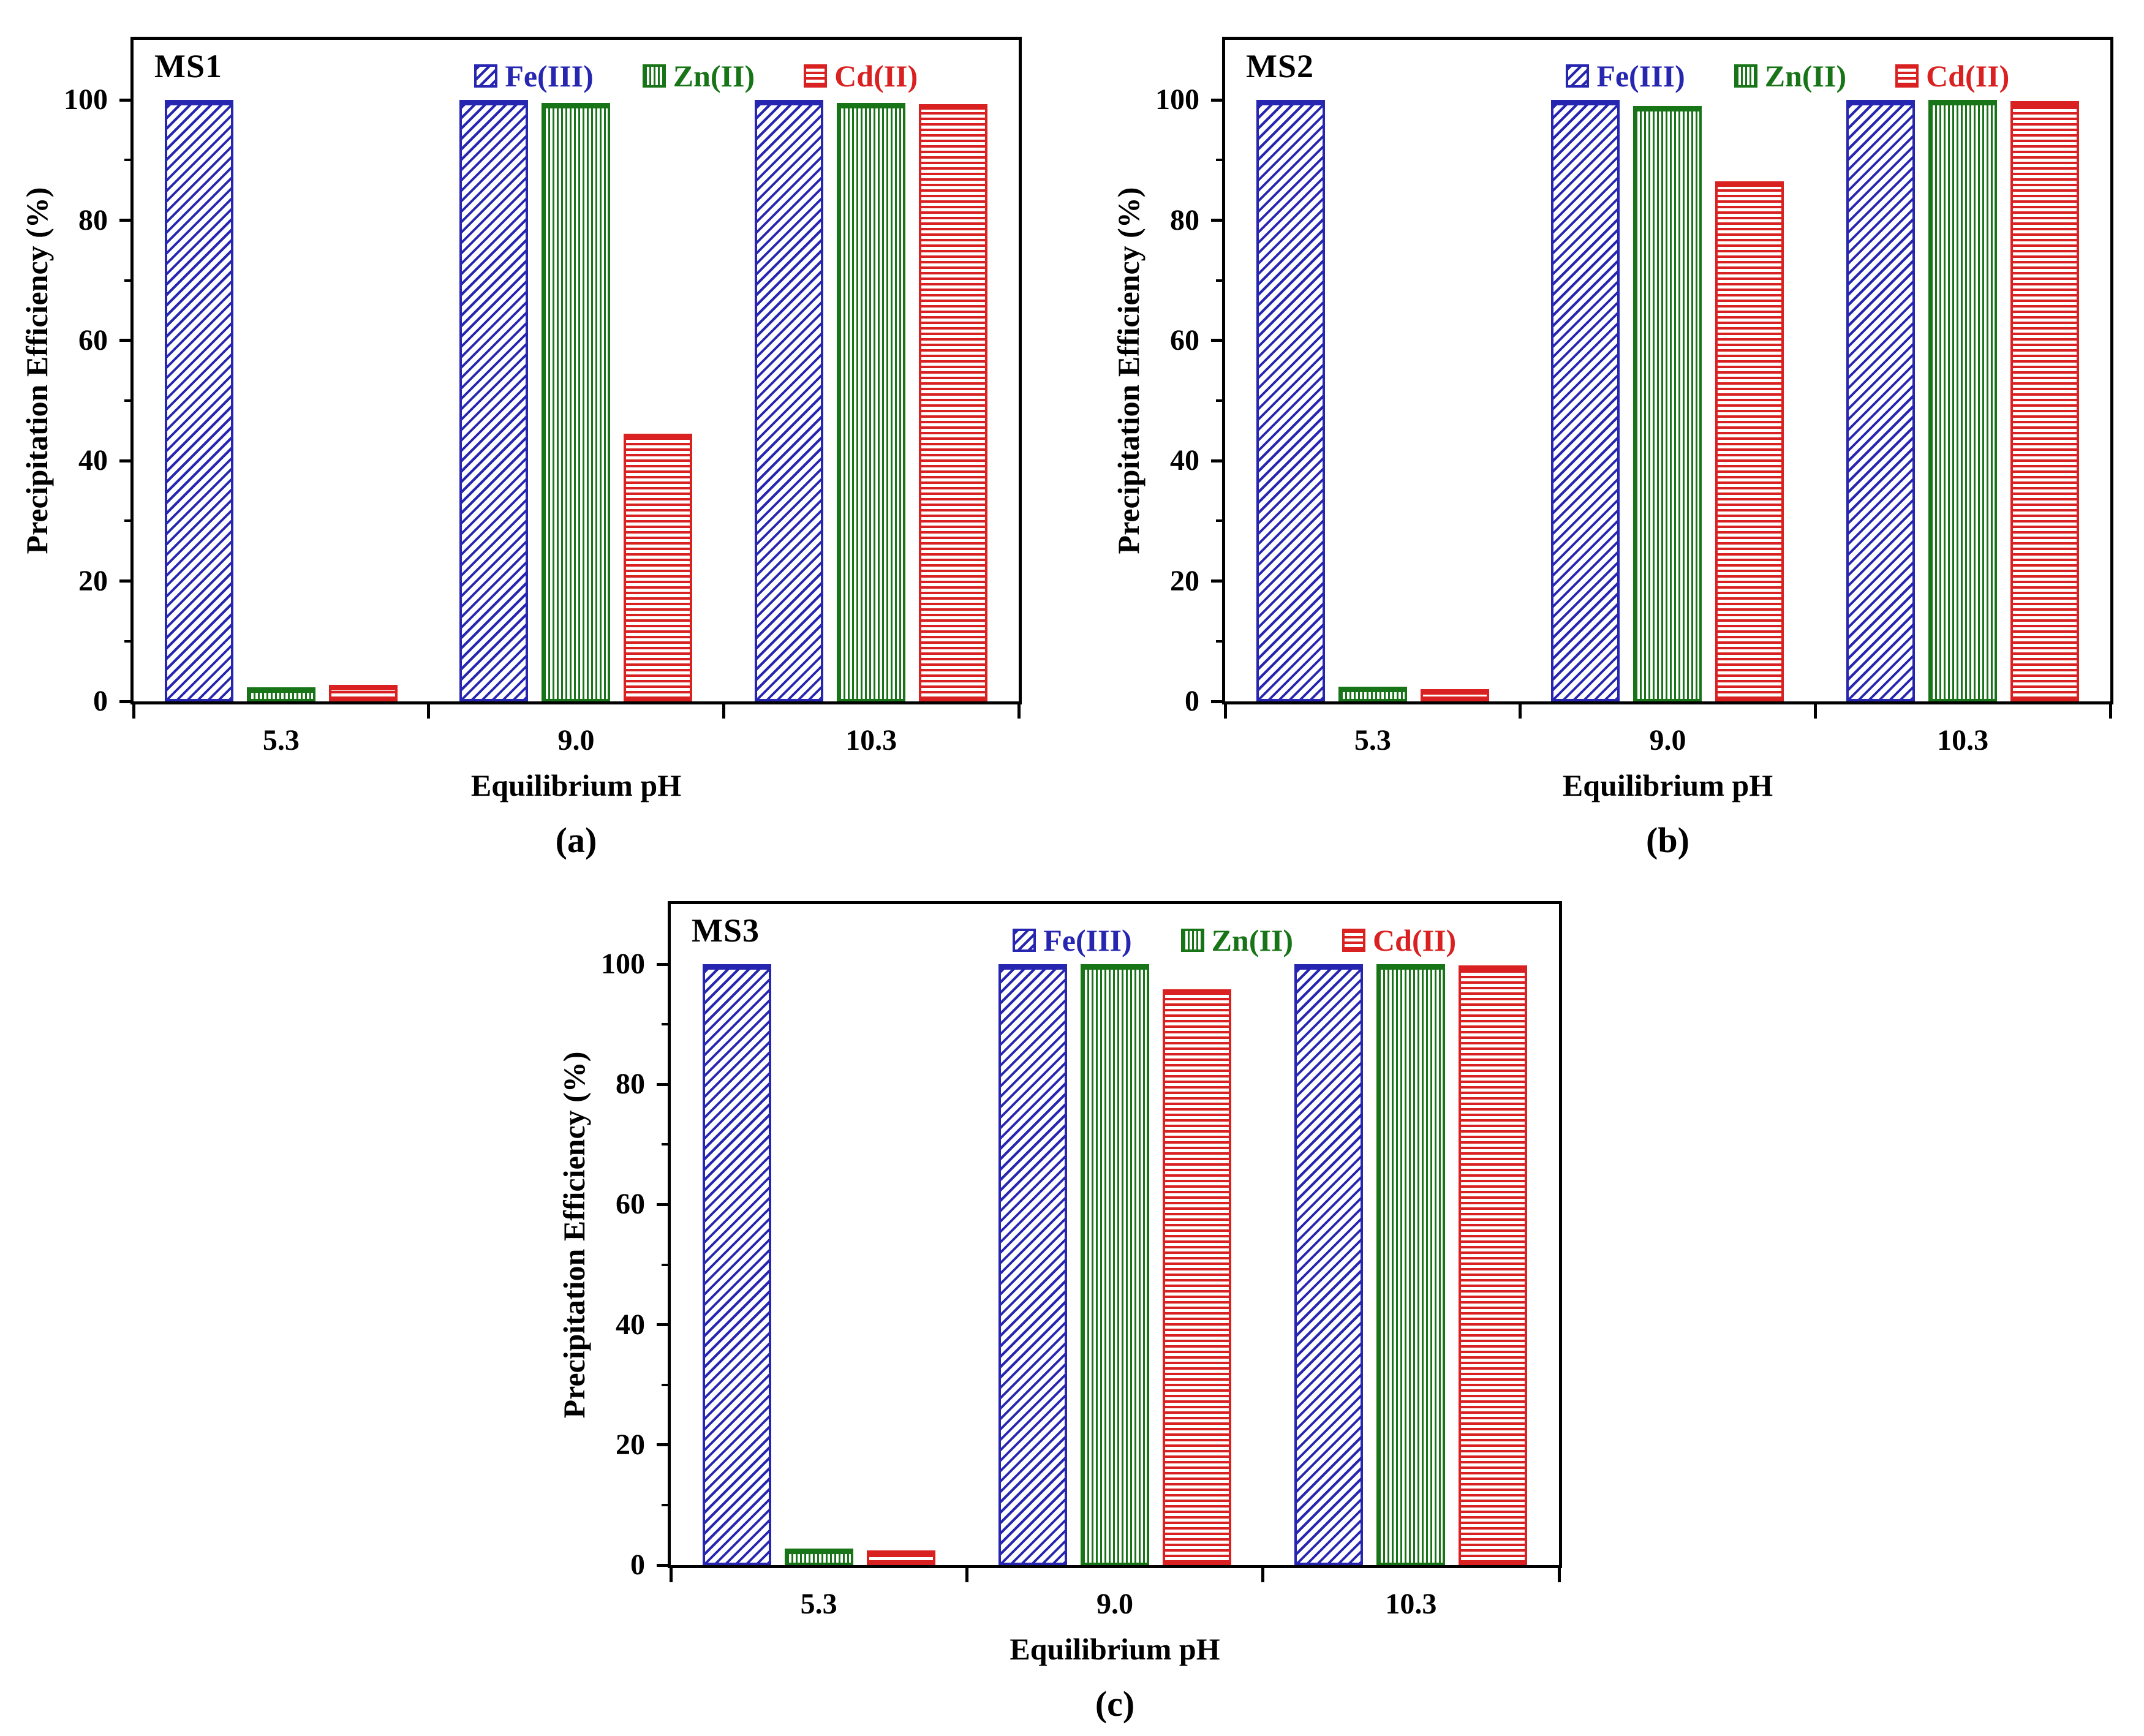  I want to click on legend-item-fe: Fe(III), so click(1072, 940).